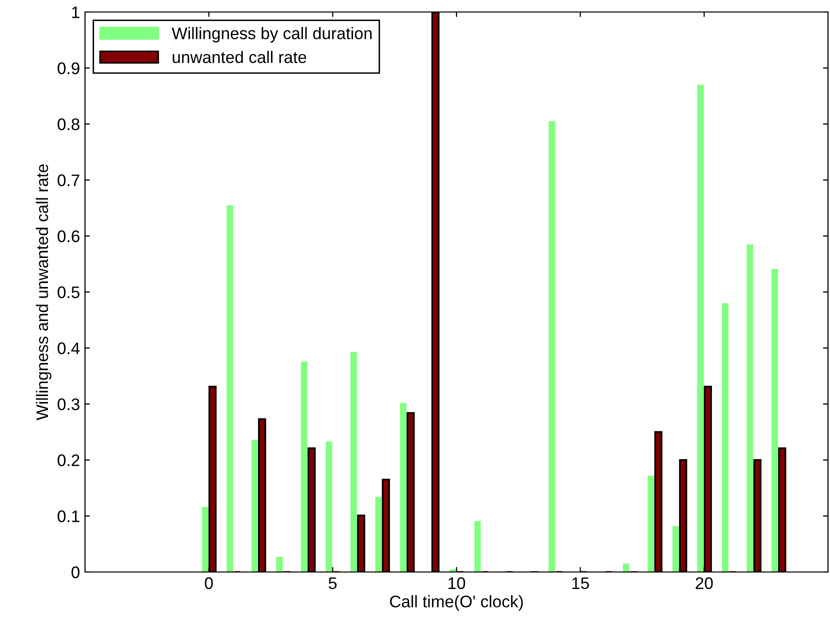 The height and width of the screenshot is (634, 830). What do you see at coordinates (69, 292) in the screenshot?
I see `y-tick-label: 0.5` at bounding box center [69, 292].